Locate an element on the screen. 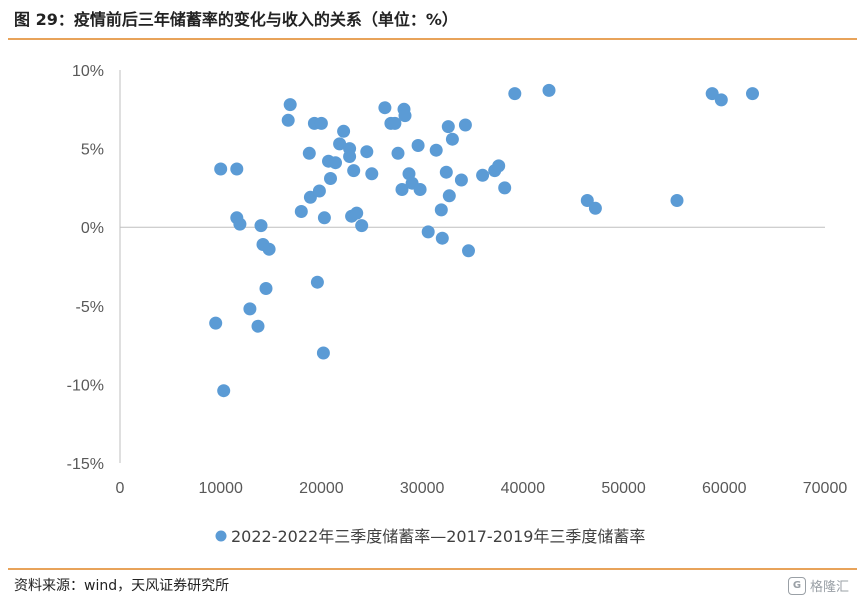  x-tick-label: 50000 is located at coordinates (623, 488).